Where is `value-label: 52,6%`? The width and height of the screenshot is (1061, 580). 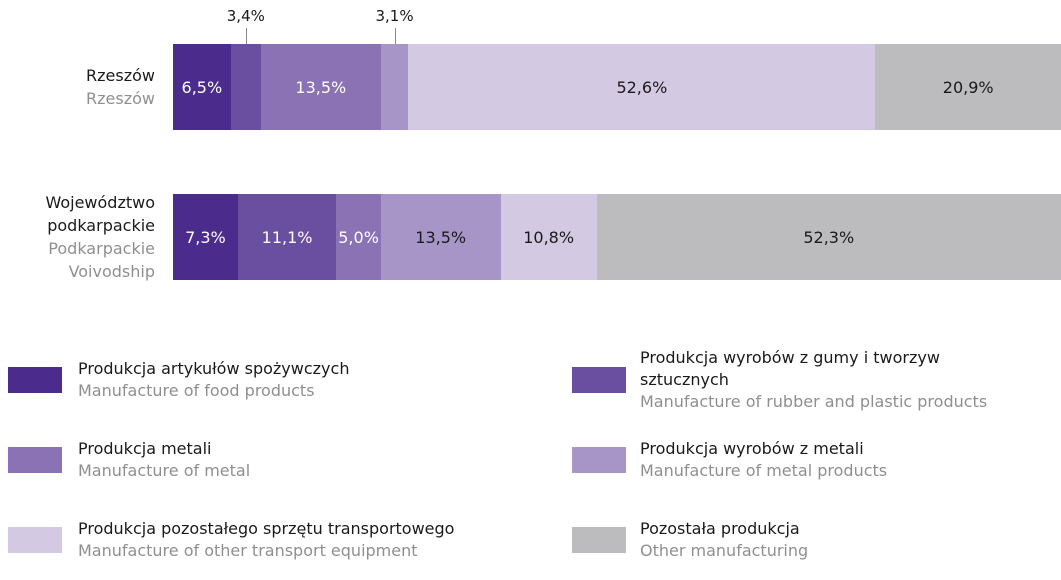
value-label: 52,6% is located at coordinates (642, 87).